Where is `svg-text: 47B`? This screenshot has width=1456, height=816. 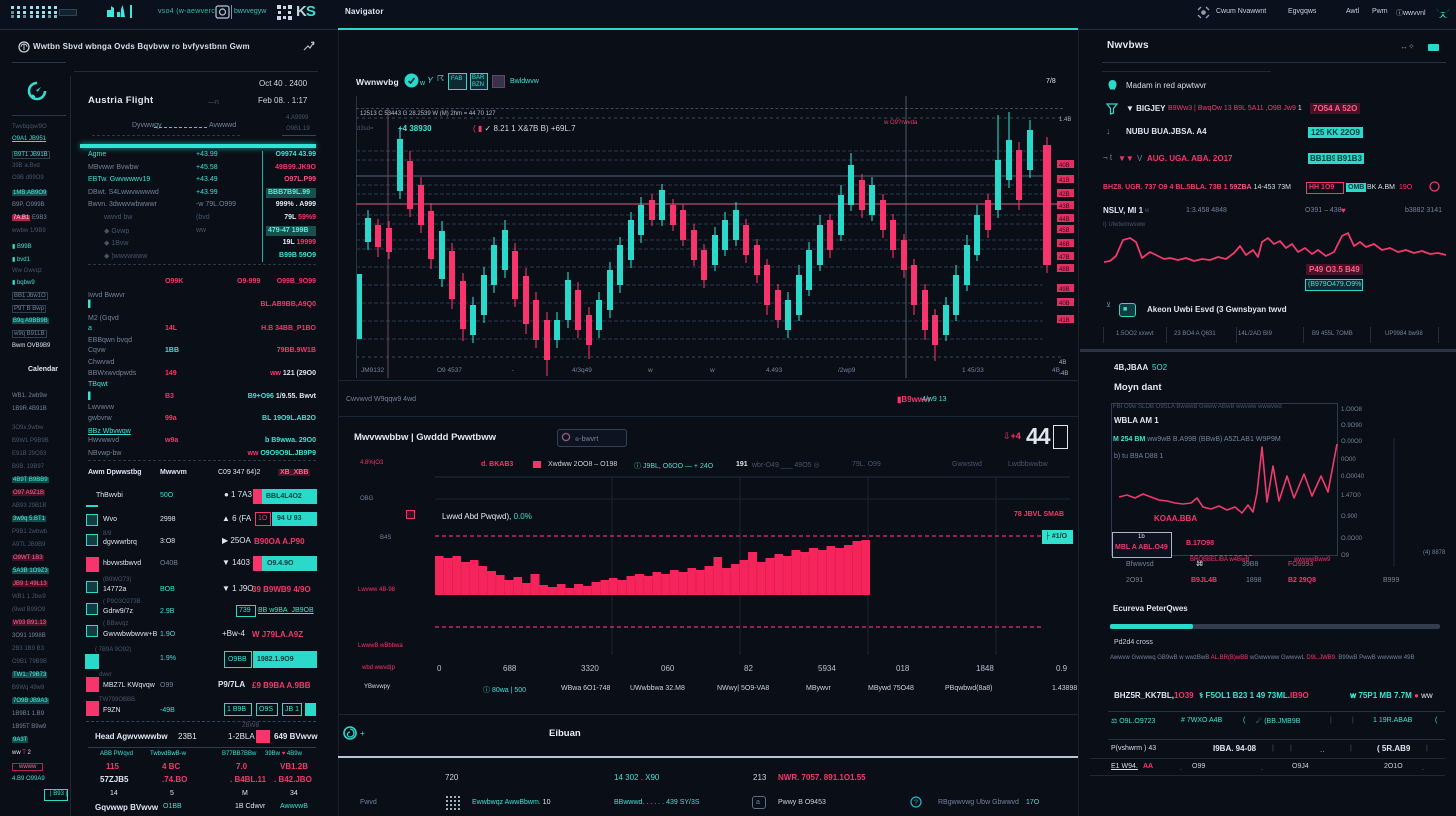 svg-text: 47B is located at coordinates (1064, 258).